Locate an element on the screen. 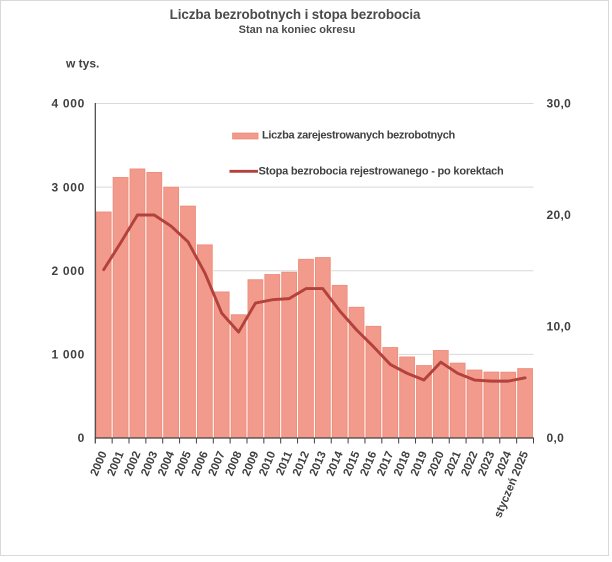 This screenshot has height=562, width=612. svg-text:Liczba zarejestrowanych bezrob: Liczba zarejestrowanych bezrobotnych is located at coordinates (359, 135).